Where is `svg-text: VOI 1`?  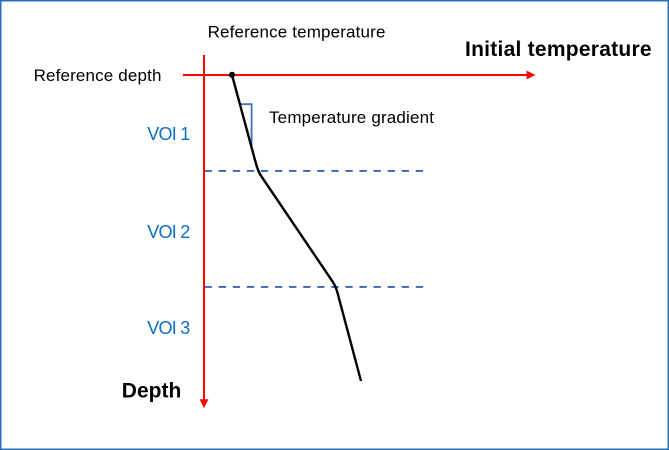 svg-text: VOI 1 is located at coordinates (168, 134).